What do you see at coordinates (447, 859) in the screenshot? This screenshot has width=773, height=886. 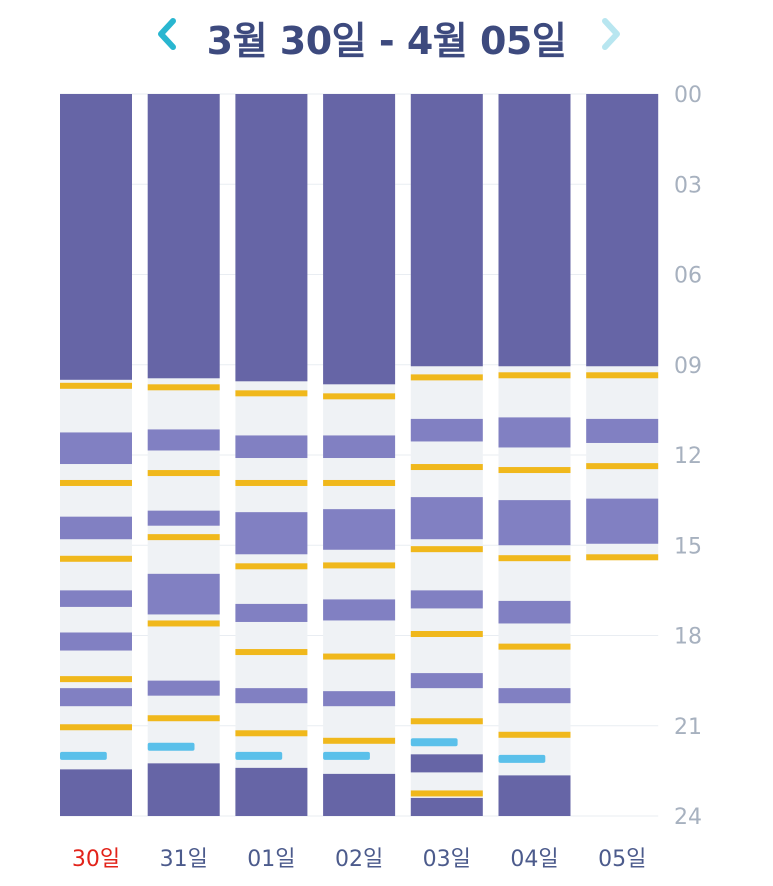 I see `day-label: 03일` at bounding box center [447, 859].